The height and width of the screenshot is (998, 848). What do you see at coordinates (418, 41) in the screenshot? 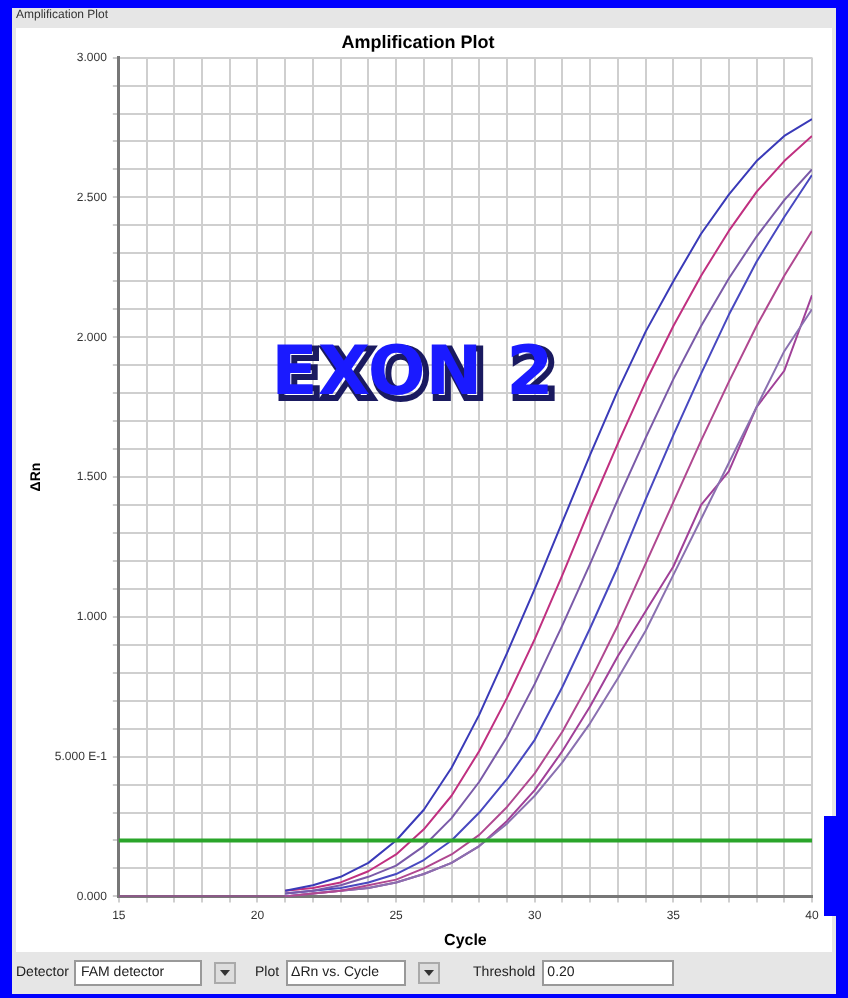
I see `chart-title: Amplification Plot` at bounding box center [418, 41].